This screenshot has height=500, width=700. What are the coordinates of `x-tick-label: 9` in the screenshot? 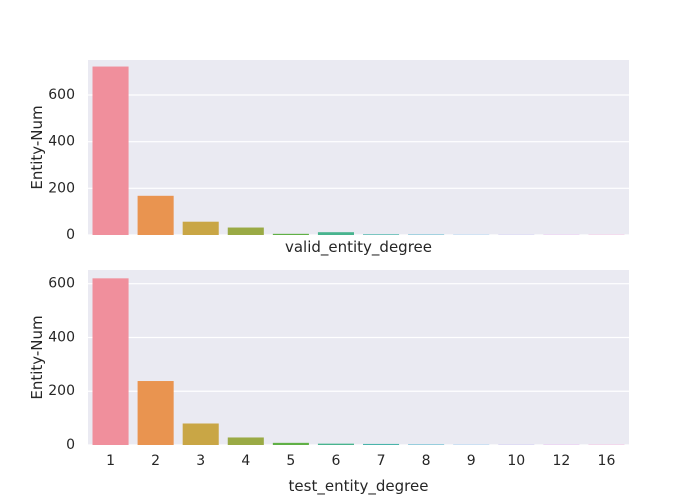 It's located at (471, 461).